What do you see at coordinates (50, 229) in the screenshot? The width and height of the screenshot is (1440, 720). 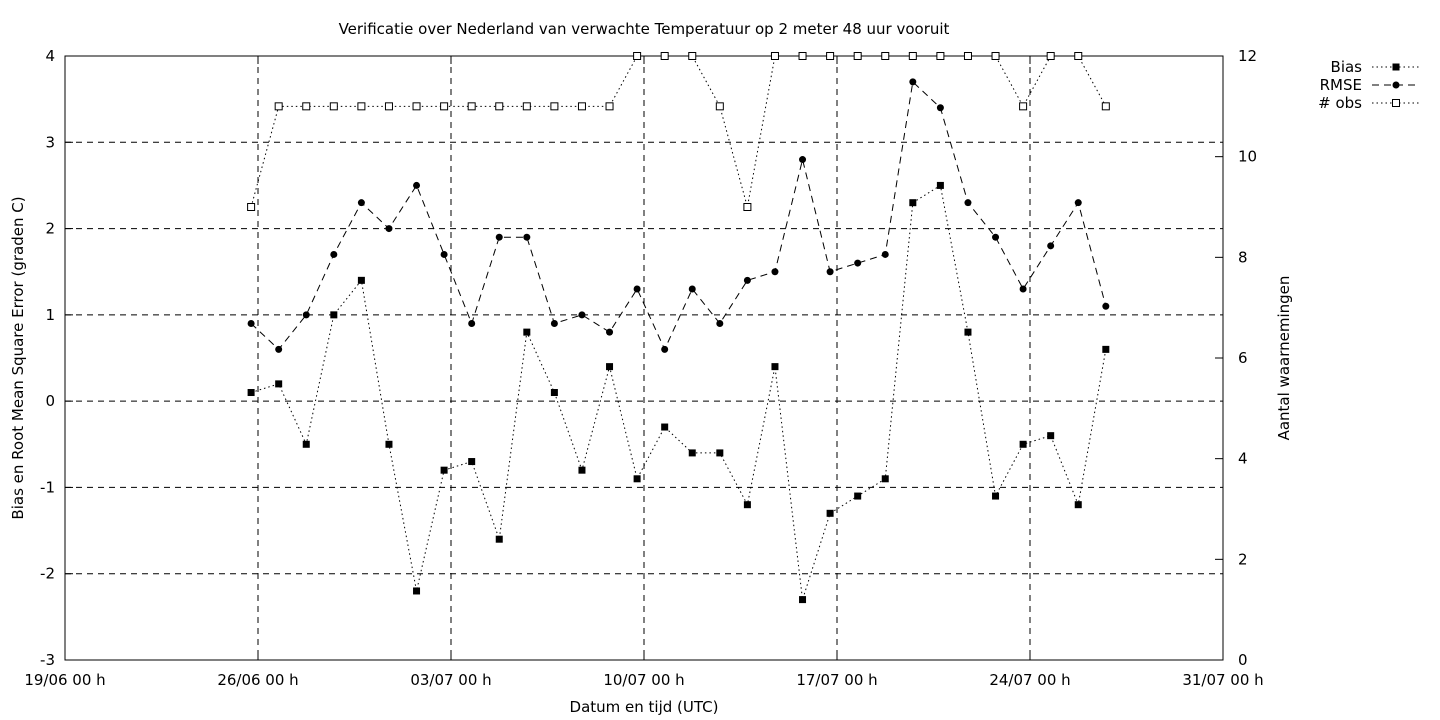 I see `y-tick-label: 2` at bounding box center [50, 229].